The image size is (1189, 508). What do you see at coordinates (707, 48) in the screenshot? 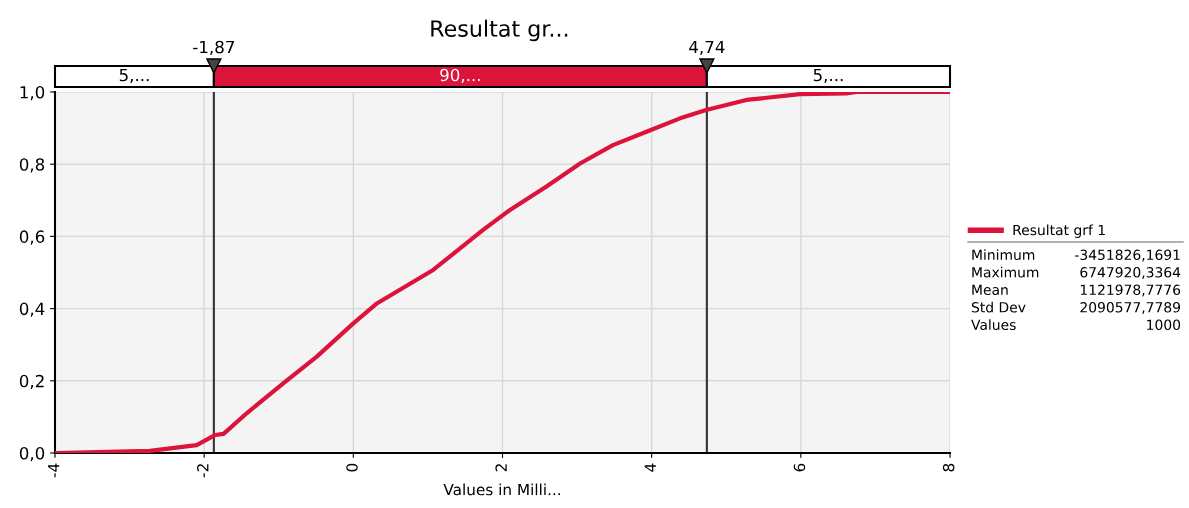
I see `ref-line-label: 4,74` at bounding box center [707, 48].